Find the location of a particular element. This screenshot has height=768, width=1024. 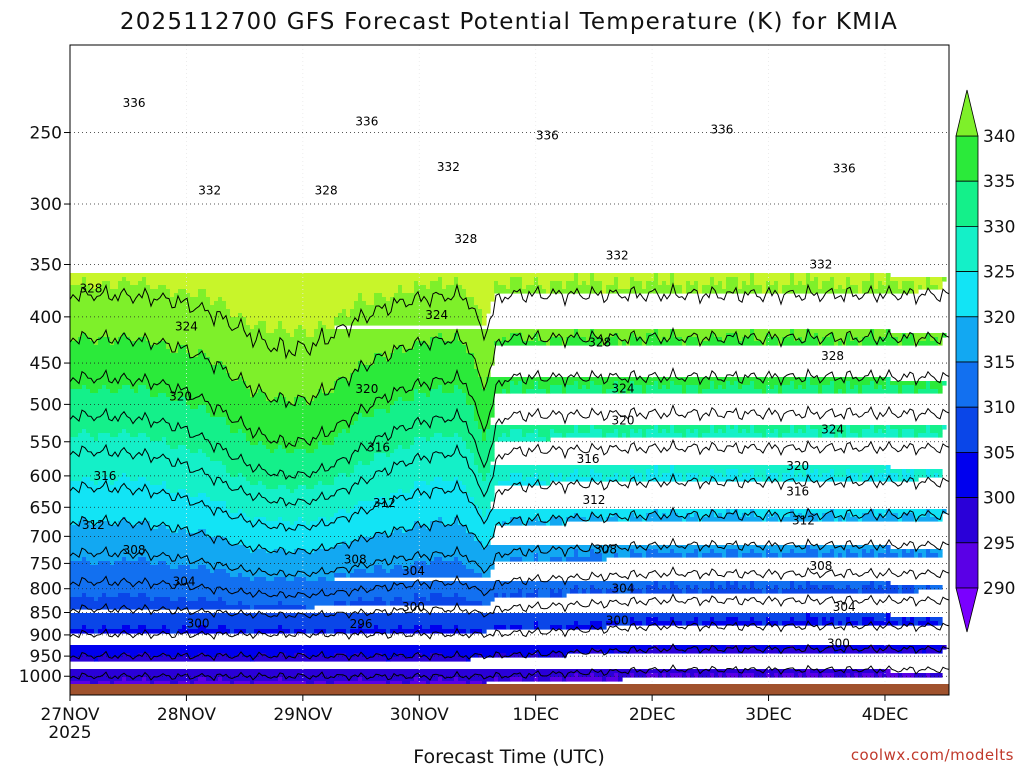

y-tick-label: 600 is located at coordinates (46, 477).